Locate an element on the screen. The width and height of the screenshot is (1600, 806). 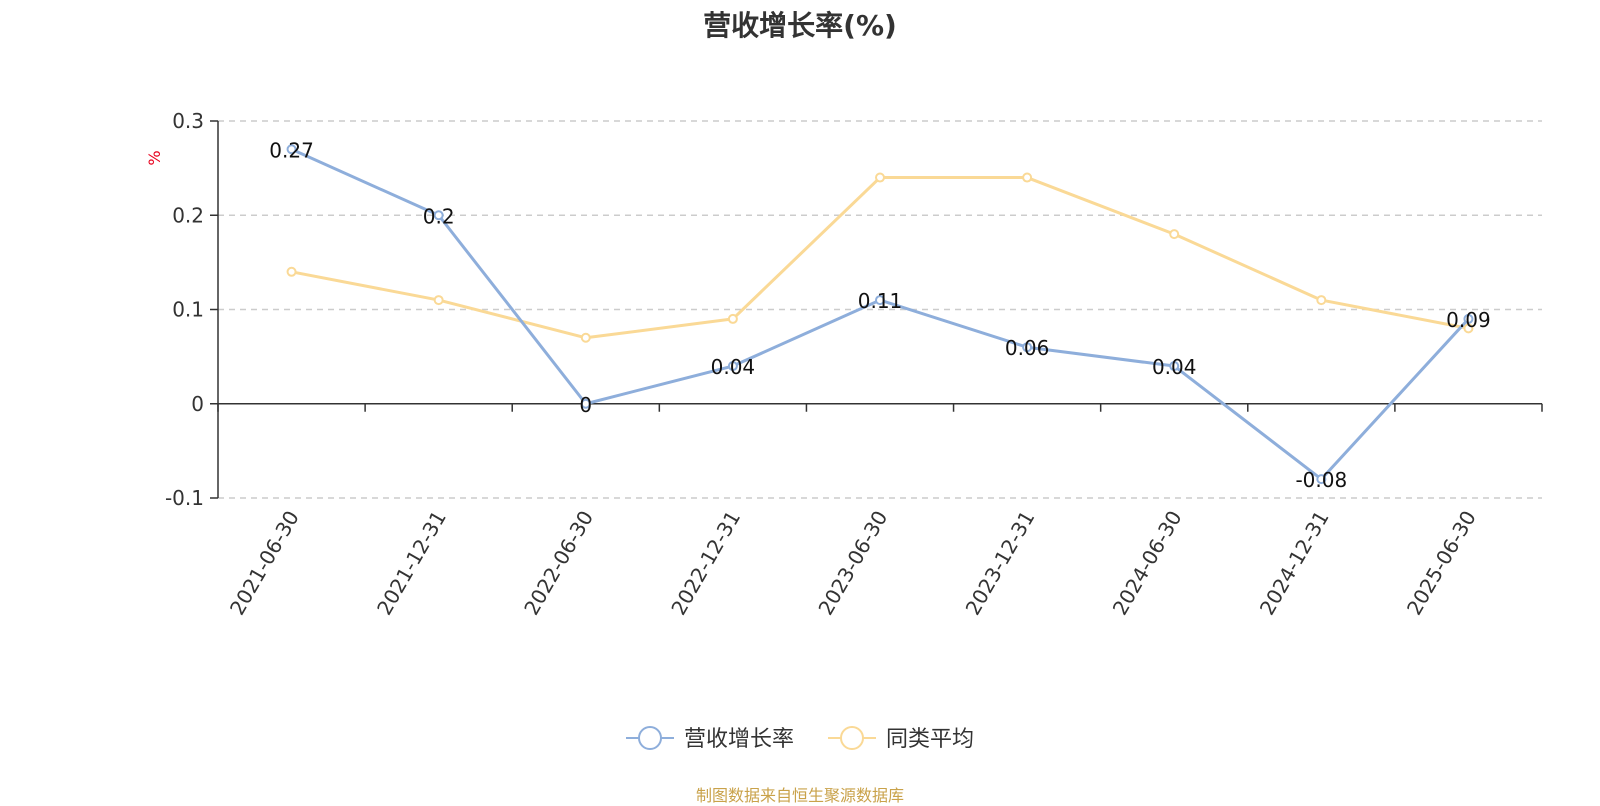
data-label: -0.08 is located at coordinates (1321, 480).